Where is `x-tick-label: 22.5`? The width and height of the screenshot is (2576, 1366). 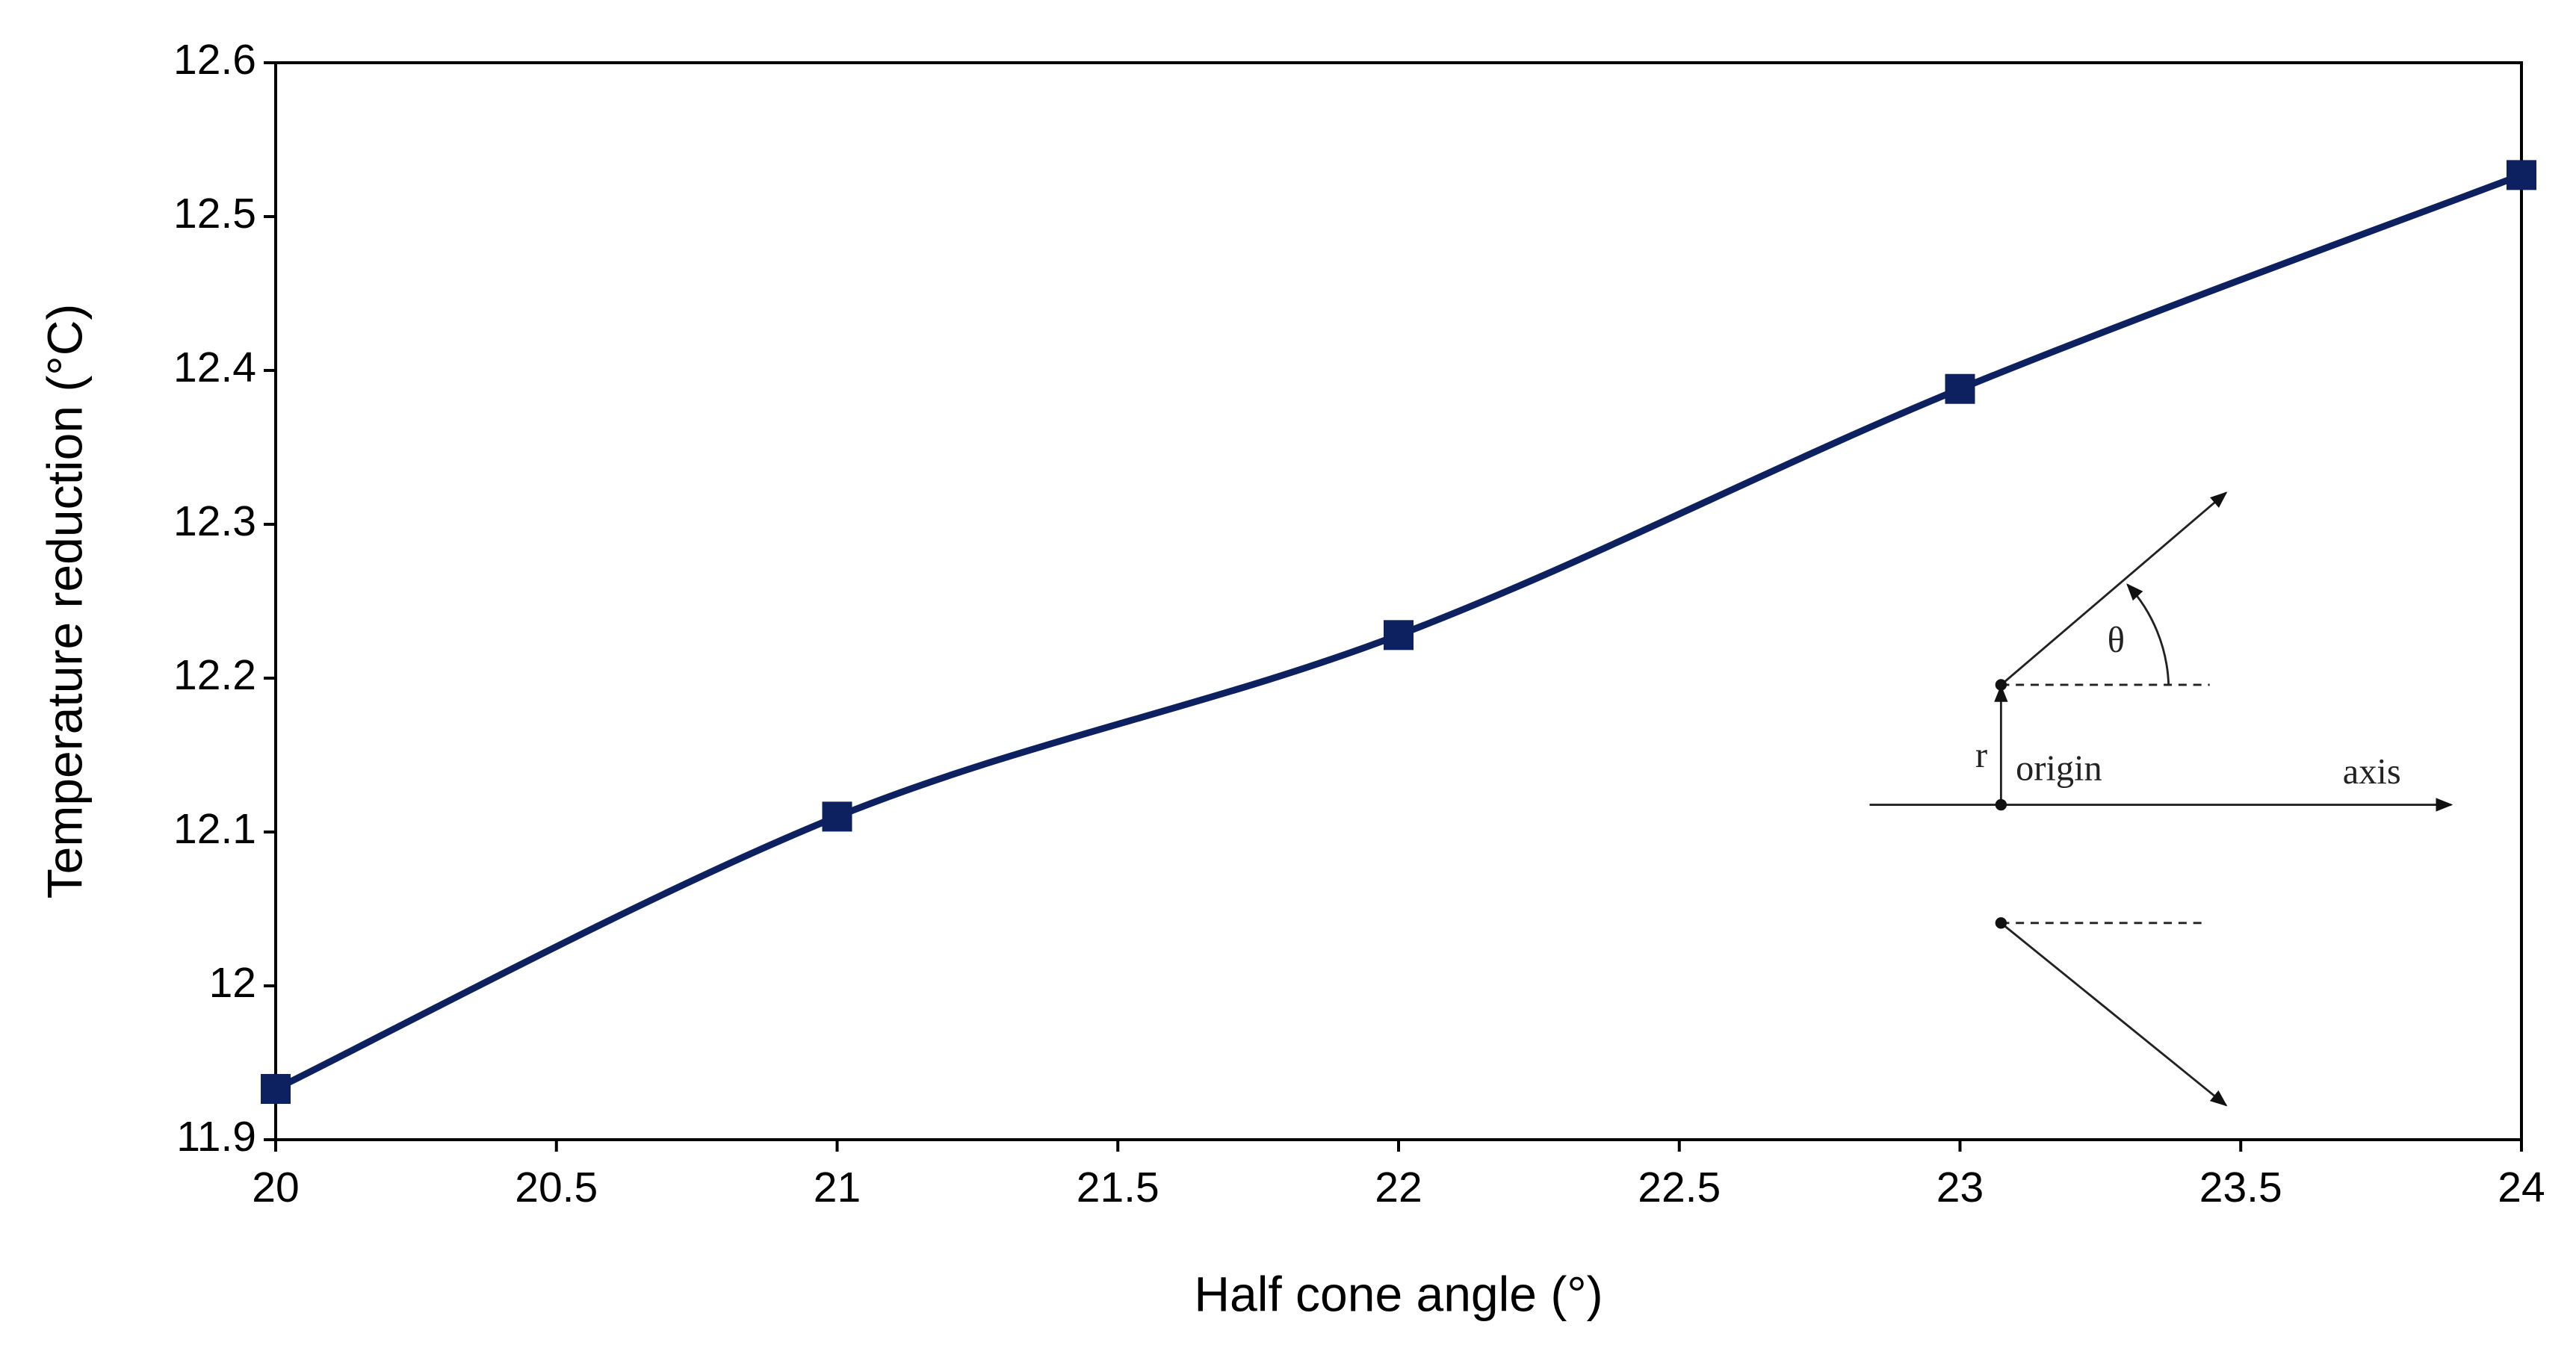
x-tick-label: 22.5 is located at coordinates (1679, 1187).